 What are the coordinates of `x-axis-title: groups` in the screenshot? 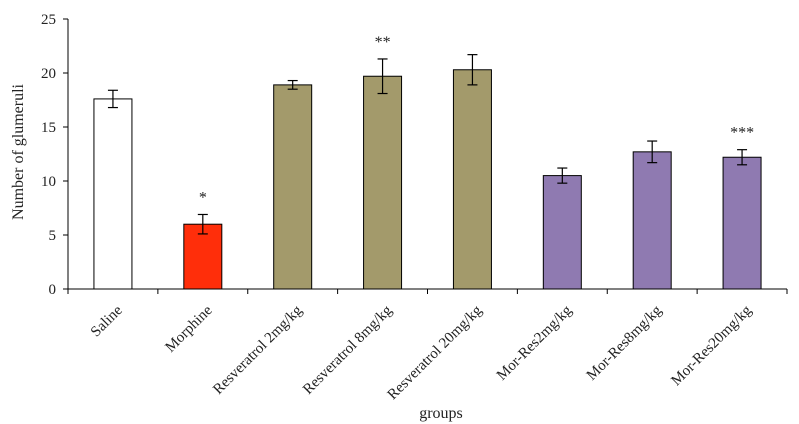 It's located at (441, 413).